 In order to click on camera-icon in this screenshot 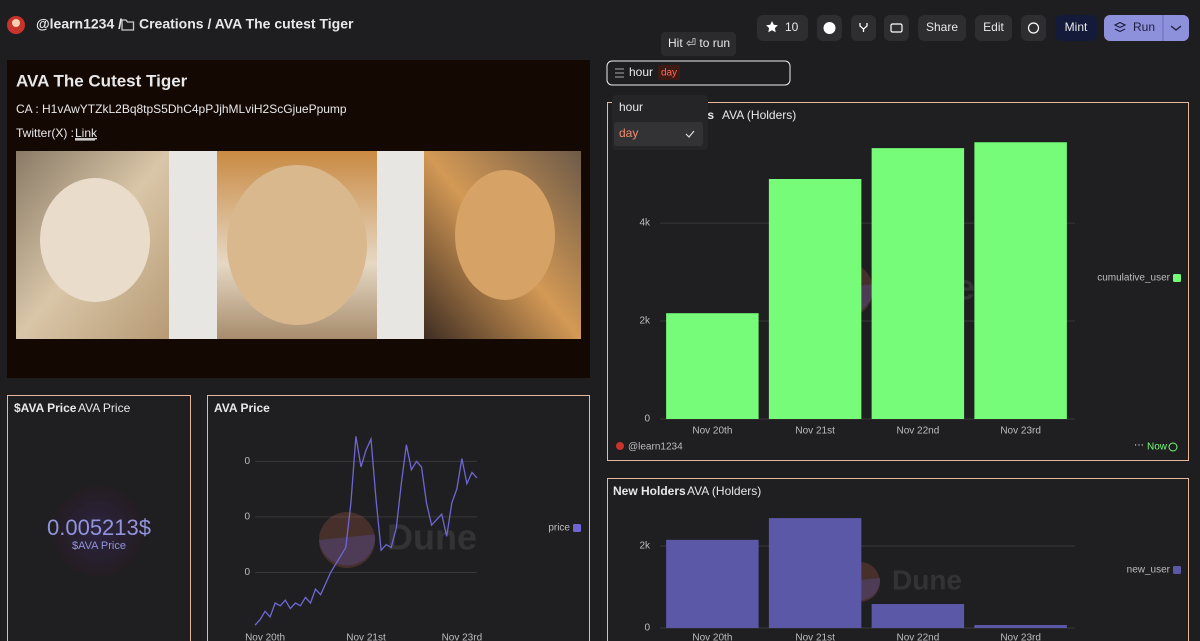, I will do `click(896, 28)`.